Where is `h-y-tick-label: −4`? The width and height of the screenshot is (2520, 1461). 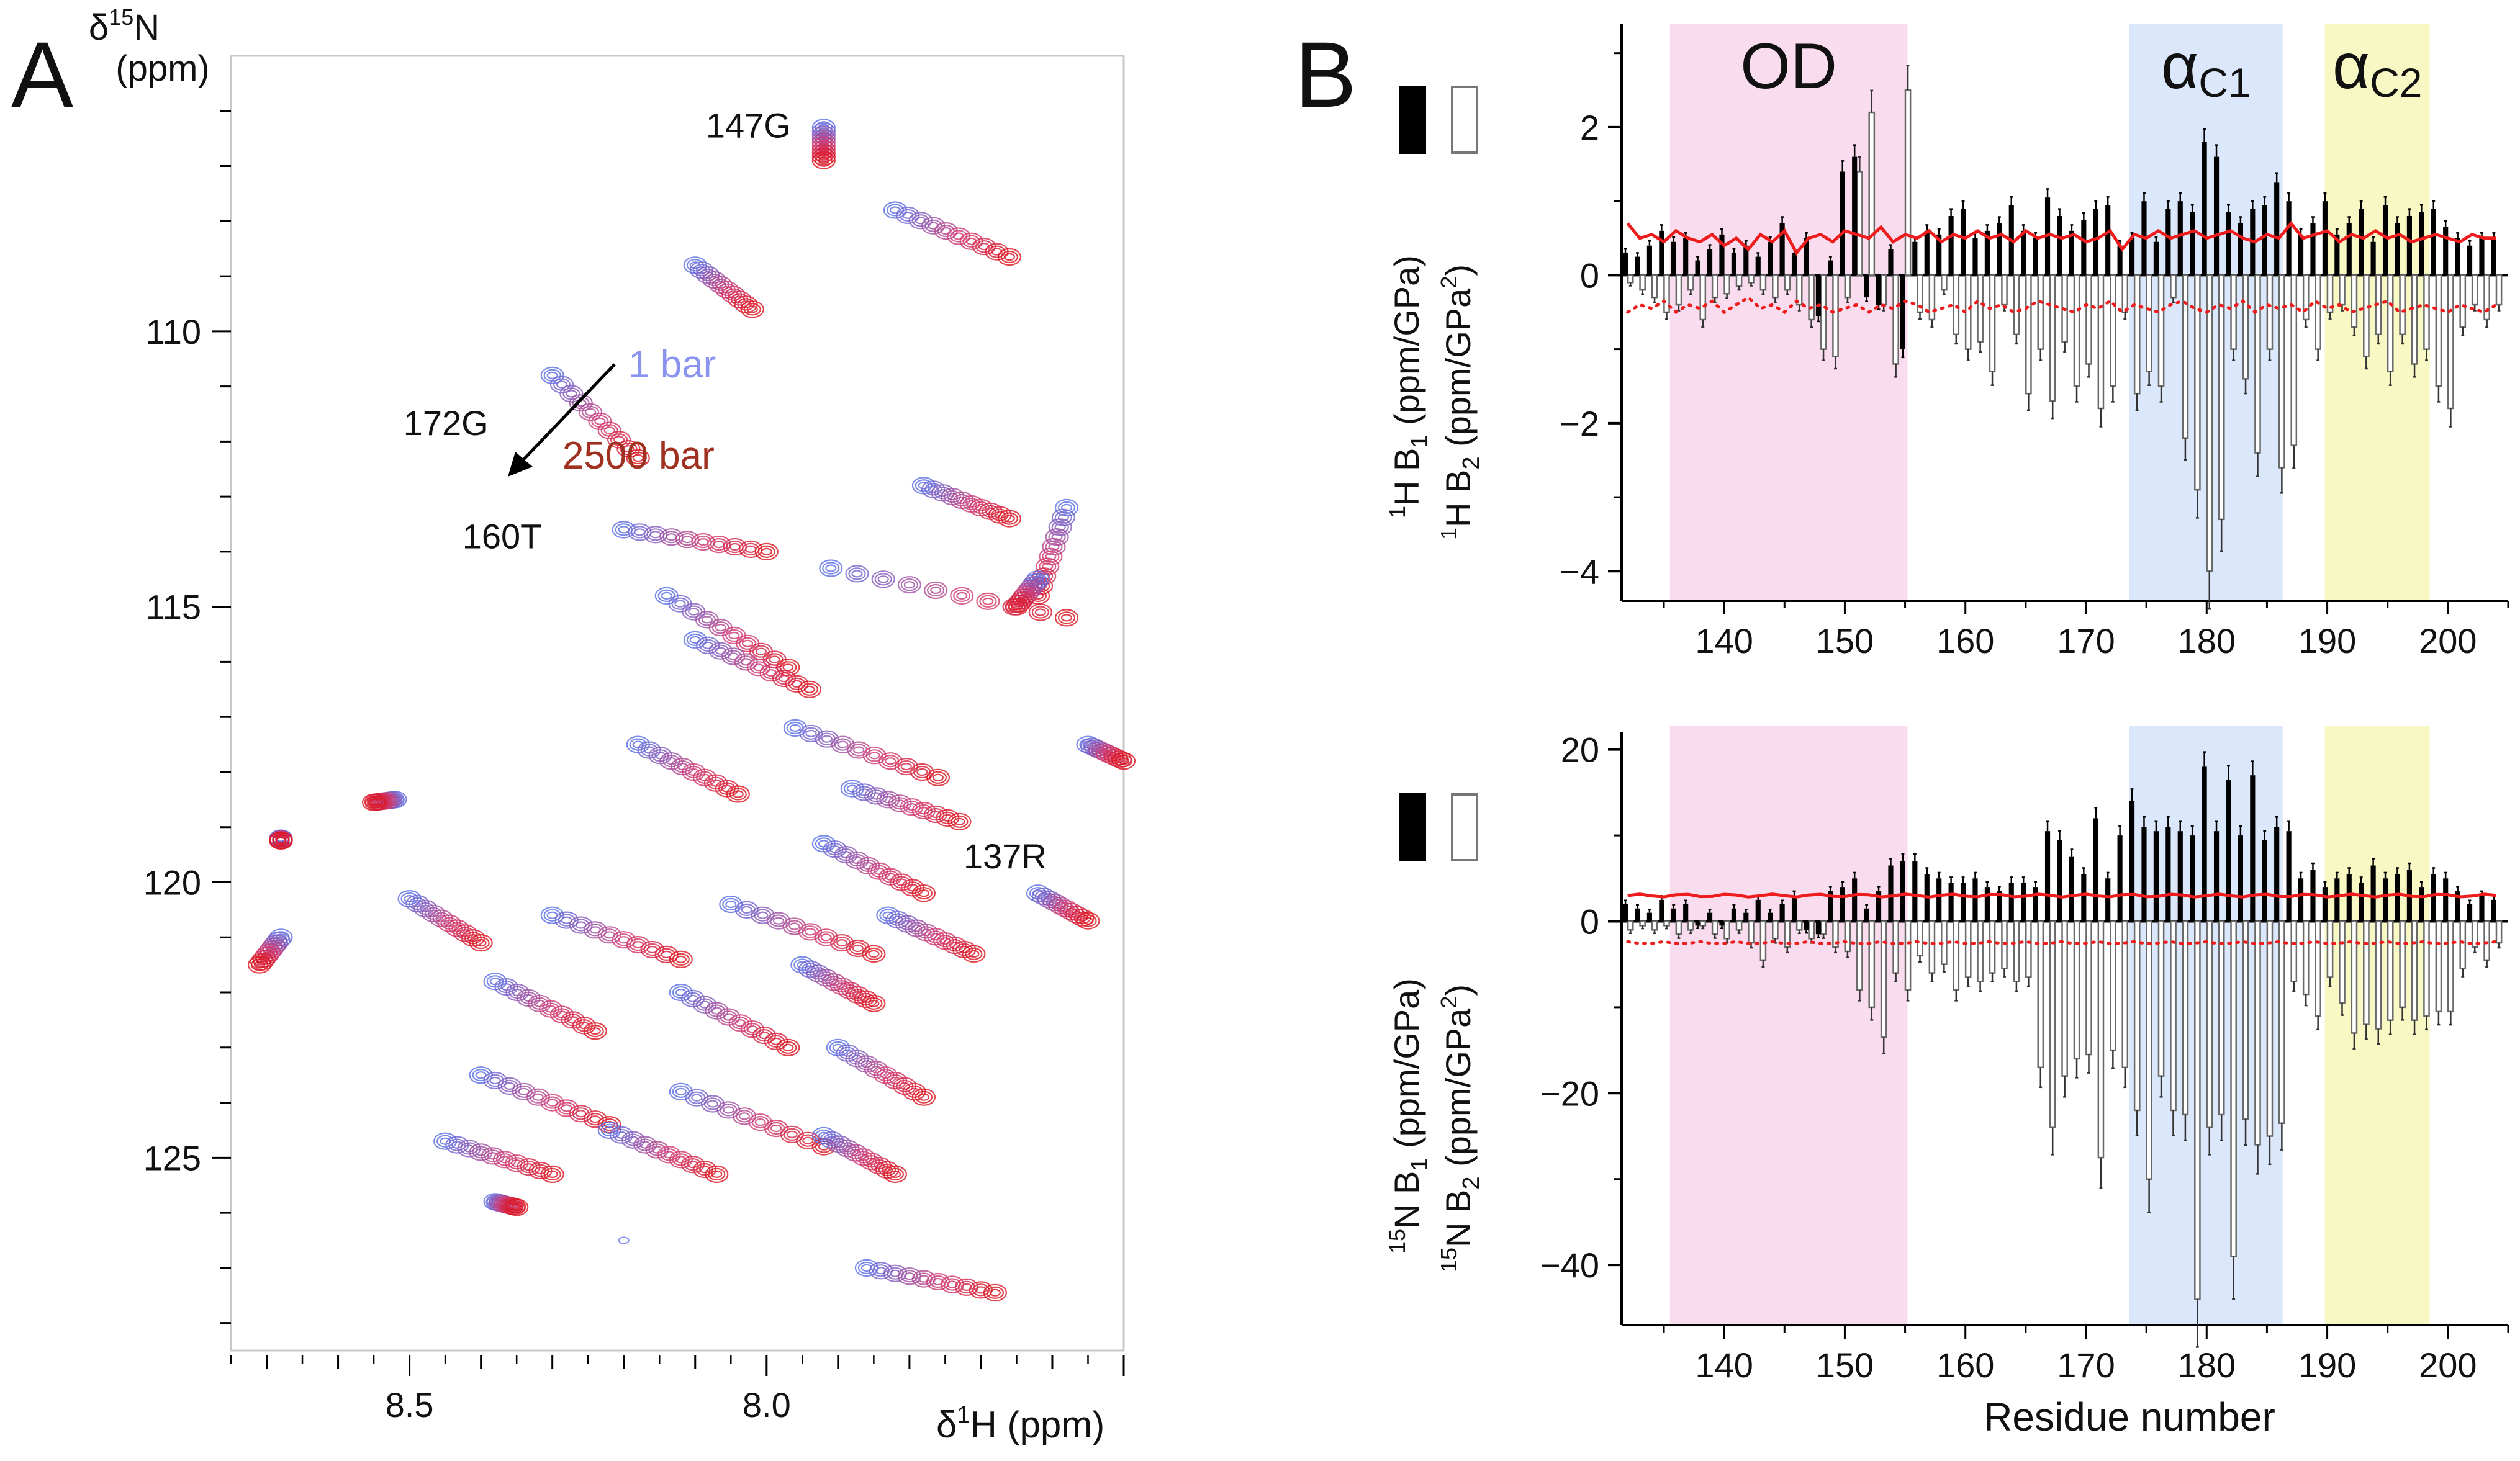 h-y-tick-label: −4 is located at coordinates (1579, 571).